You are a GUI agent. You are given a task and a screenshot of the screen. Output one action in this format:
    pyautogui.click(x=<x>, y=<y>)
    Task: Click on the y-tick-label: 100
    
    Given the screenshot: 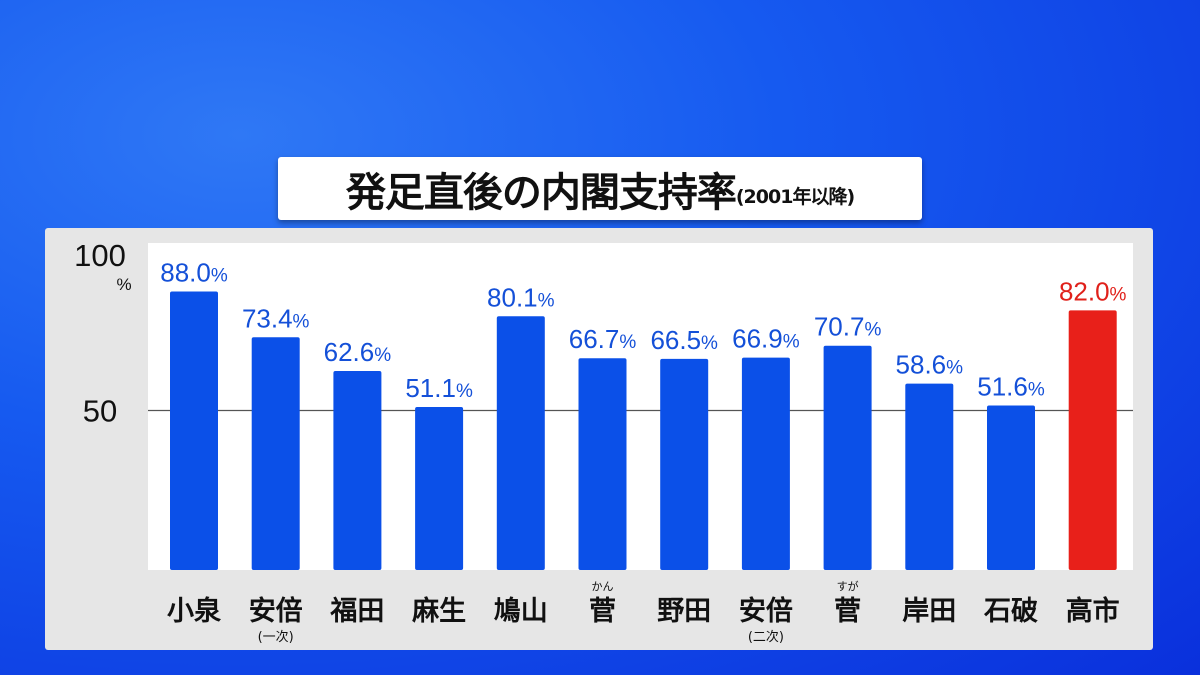 What is the action you would take?
    pyautogui.click(x=100, y=255)
    